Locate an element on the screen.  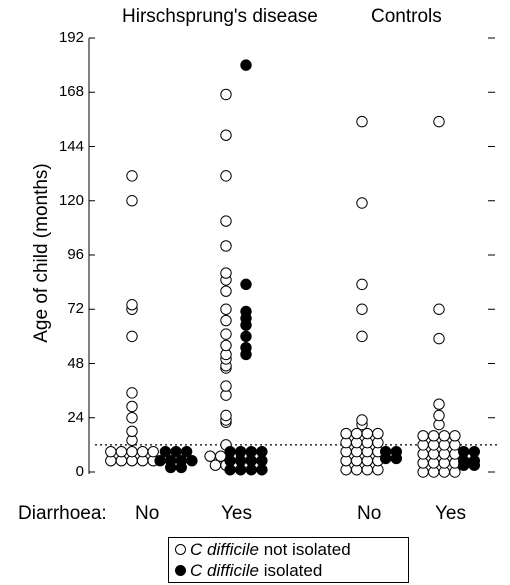
y-tick-label: 120 is located at coordinates (71, 200).